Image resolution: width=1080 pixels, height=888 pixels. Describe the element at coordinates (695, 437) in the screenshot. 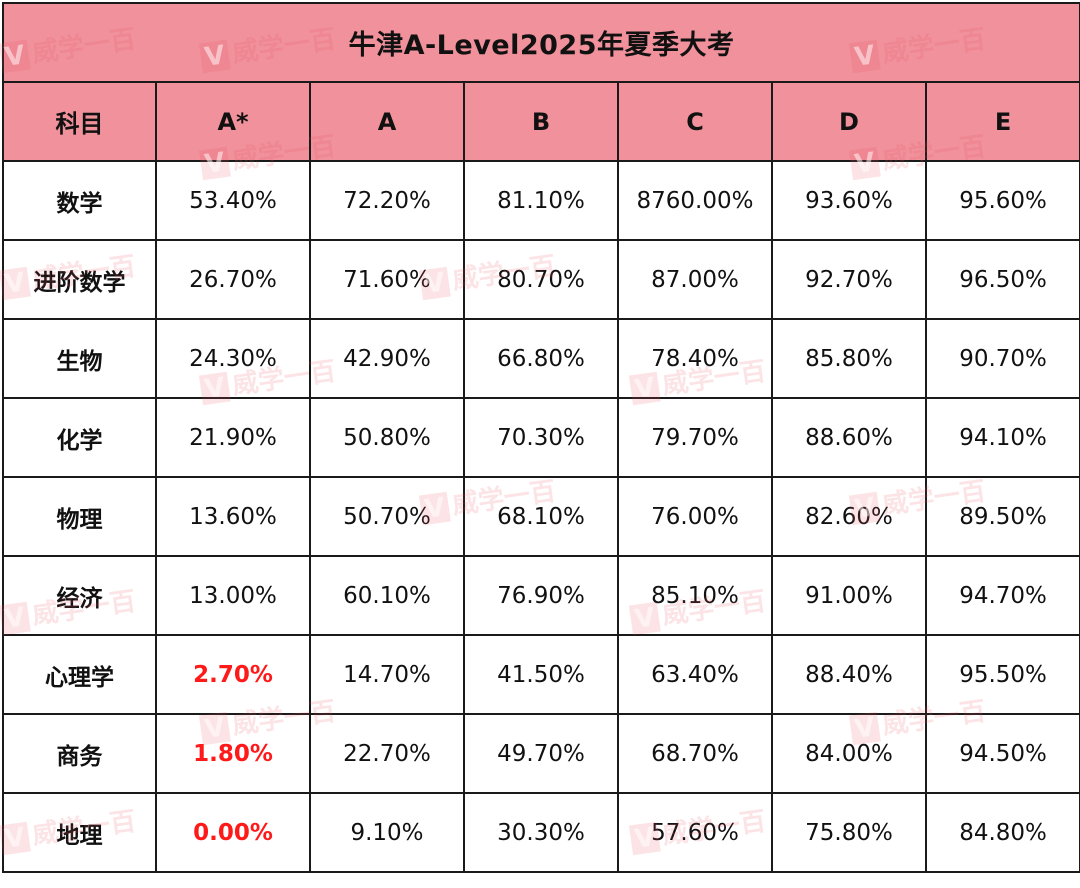

I see `value-cell: 79.70%` at that location.